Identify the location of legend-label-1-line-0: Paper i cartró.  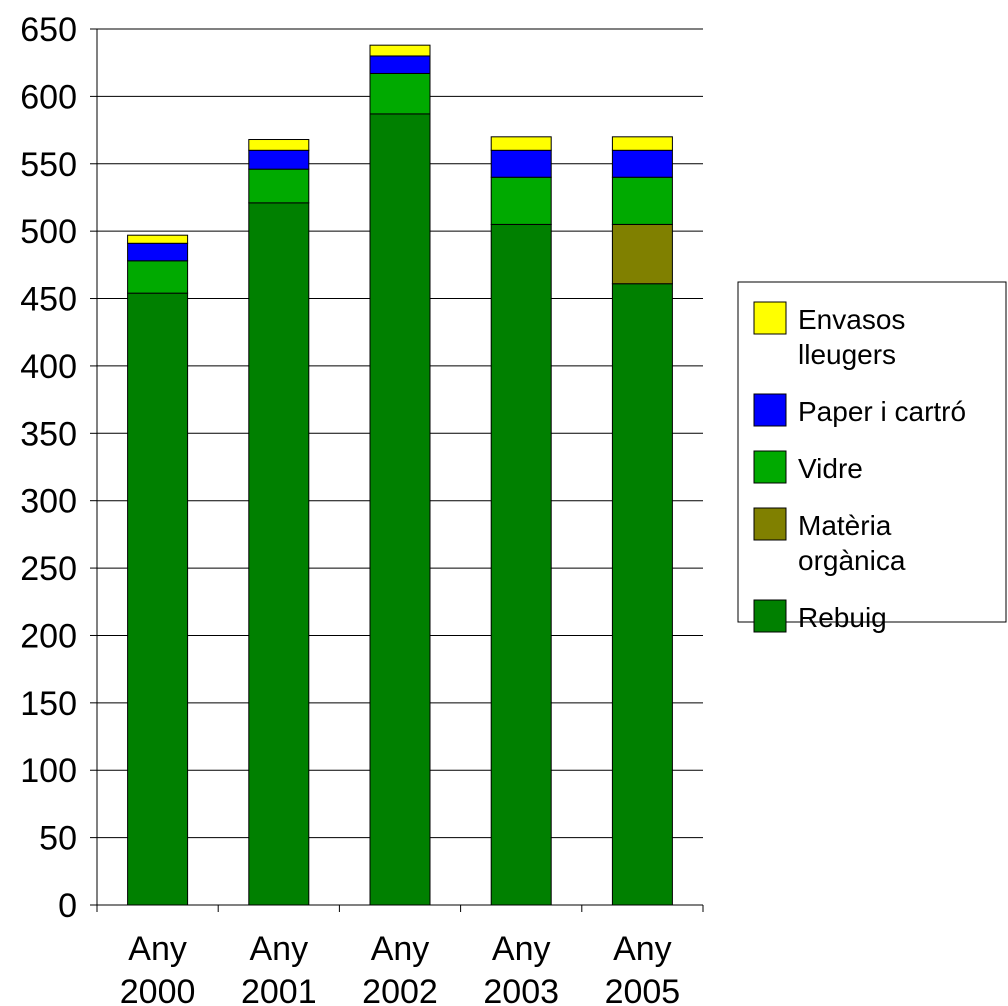
(882, 411).